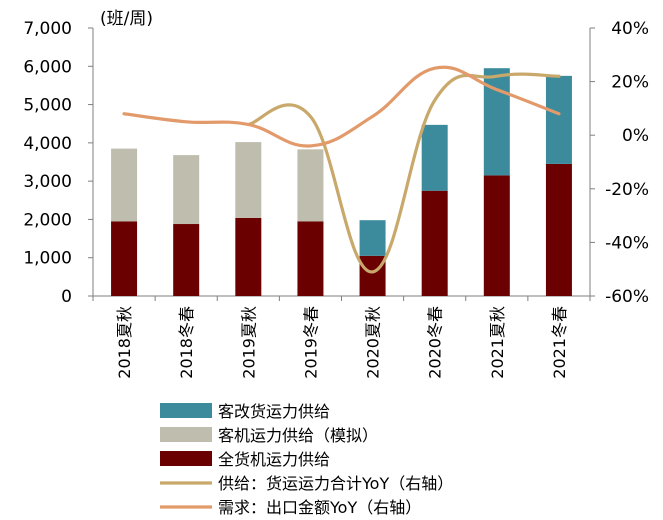  Describe the element at coordinates (559, 342) in the screenshot. I see `x-tick-label: 2021冬春` at that location.